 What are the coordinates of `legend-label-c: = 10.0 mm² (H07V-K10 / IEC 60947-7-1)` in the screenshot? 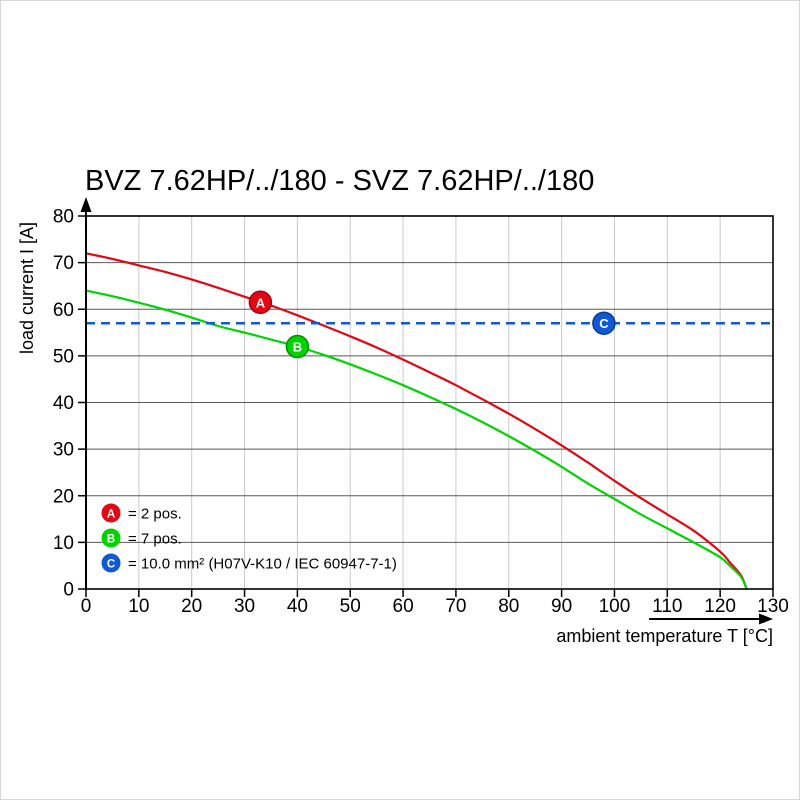 It's located at (262, 564).